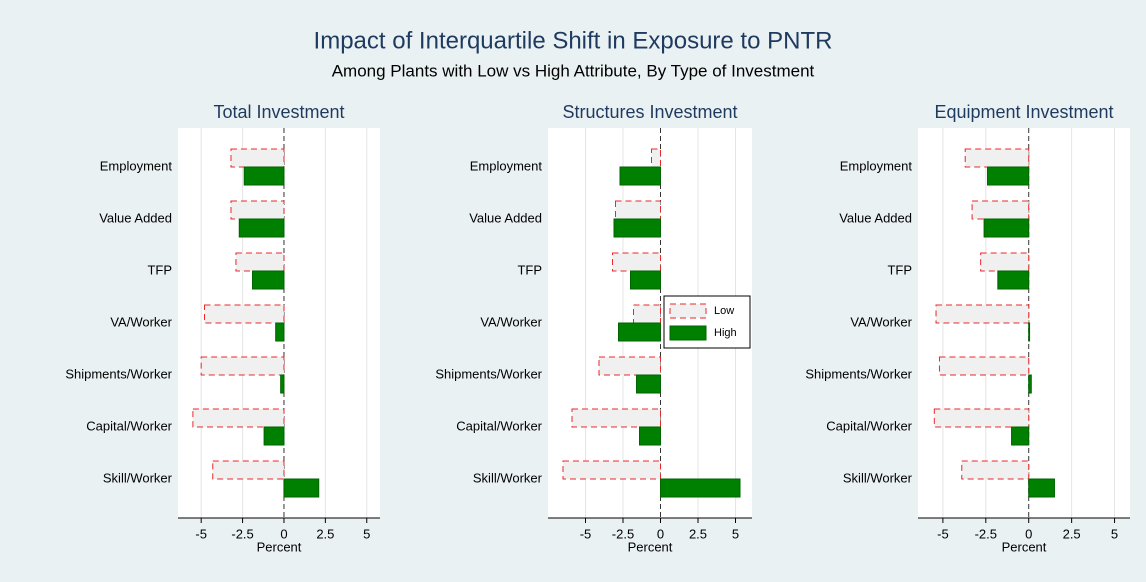 The width and height of the screenshot is (1146, 582). Describe the element at coordinates (649, 112) in the screenshot. I see `panel-title: Structures Investment` at that location.